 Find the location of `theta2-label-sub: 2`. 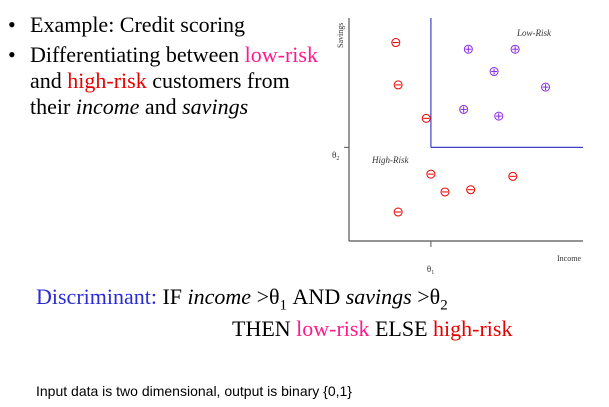

theta2-label-sub: 2 is located at coordinates (337, 159).